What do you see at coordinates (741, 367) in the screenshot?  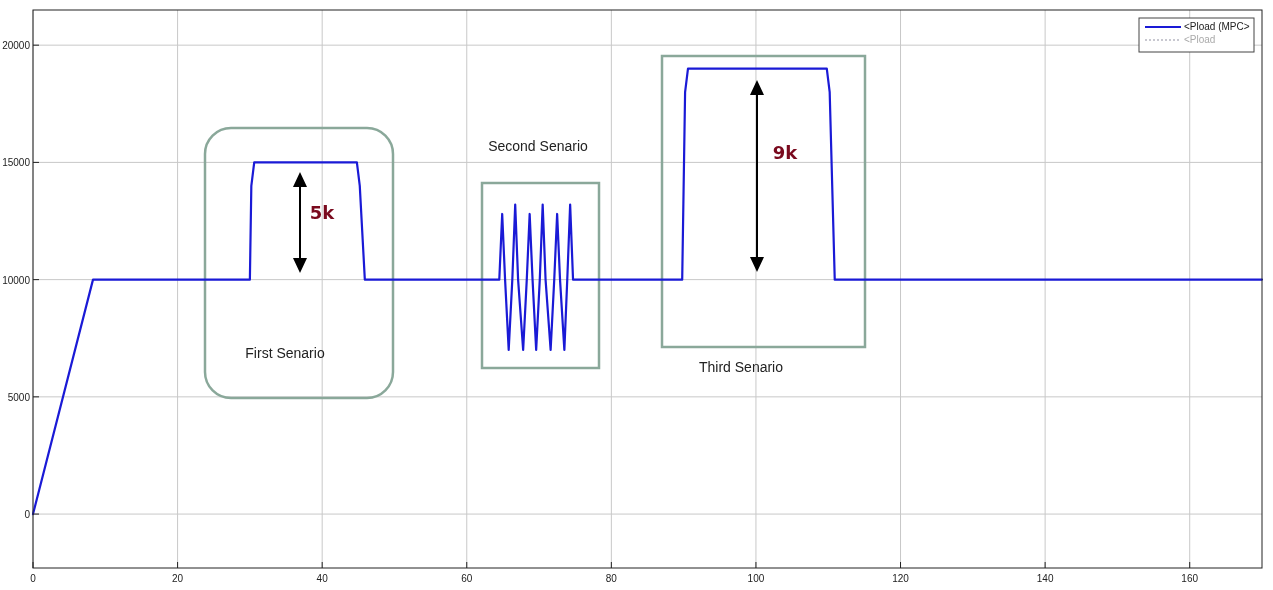 I see `annotation: Third Senario` at bounding box center [741, 367].